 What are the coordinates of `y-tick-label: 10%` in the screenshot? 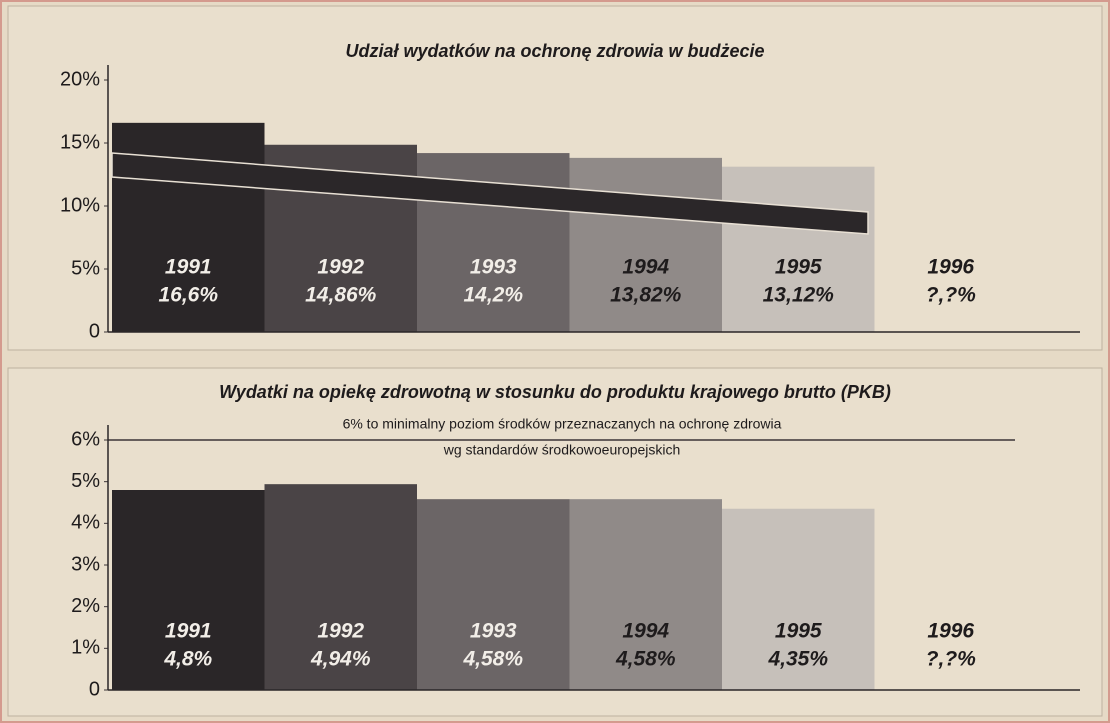 It's located at (80, 205).